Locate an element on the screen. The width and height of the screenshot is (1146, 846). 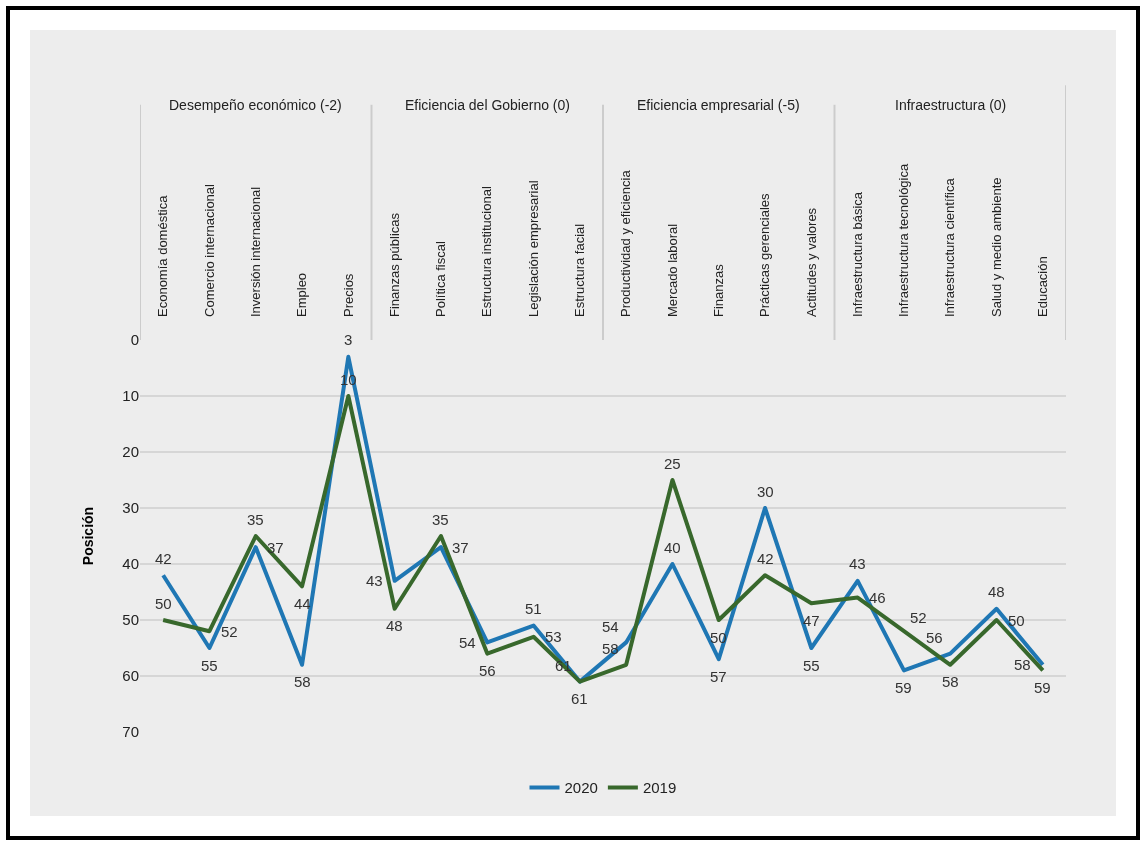
text: Desempeño económico (-2) is located at coordinates (255, 105).